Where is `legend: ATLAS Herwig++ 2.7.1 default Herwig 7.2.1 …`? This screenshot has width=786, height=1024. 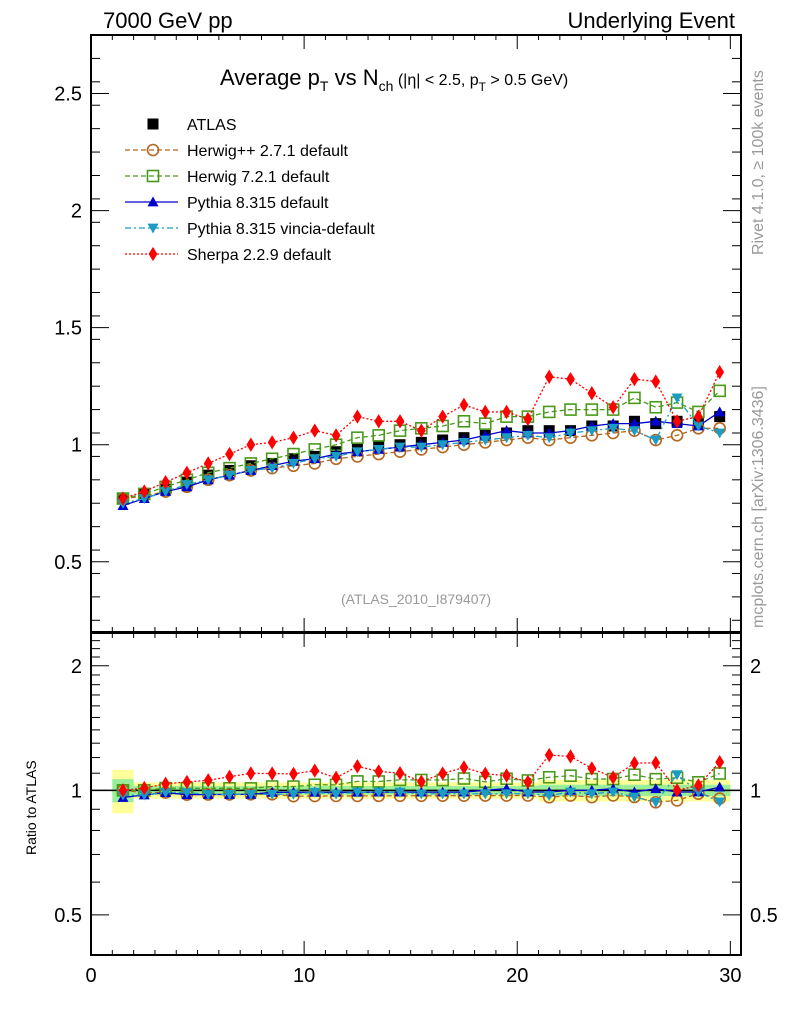
legend: ATLAS Herwig++ 2.7.1 default Herwig 7.2.1 … is located at coordinates (250, 190).